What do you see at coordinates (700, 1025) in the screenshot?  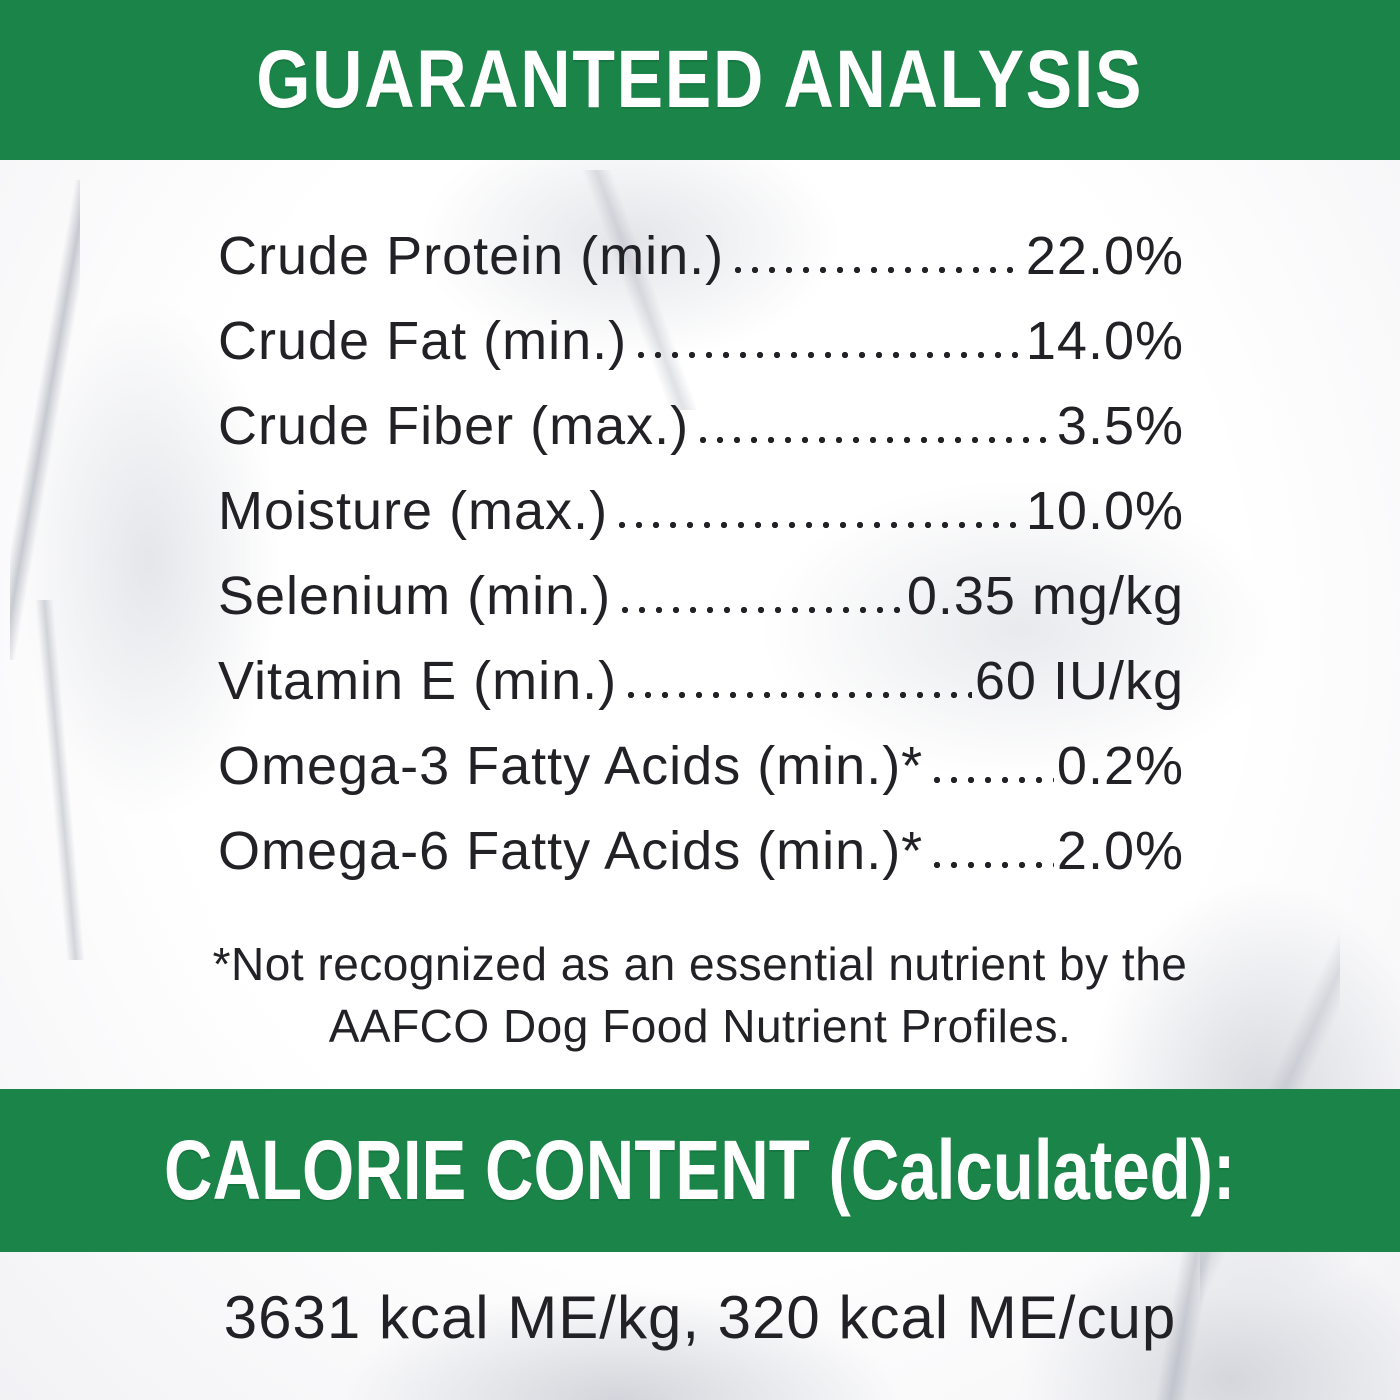 I see `footnote-line: AAFCO Dog Food Nutrient Profiles.` at bounding box center [700, 1025].